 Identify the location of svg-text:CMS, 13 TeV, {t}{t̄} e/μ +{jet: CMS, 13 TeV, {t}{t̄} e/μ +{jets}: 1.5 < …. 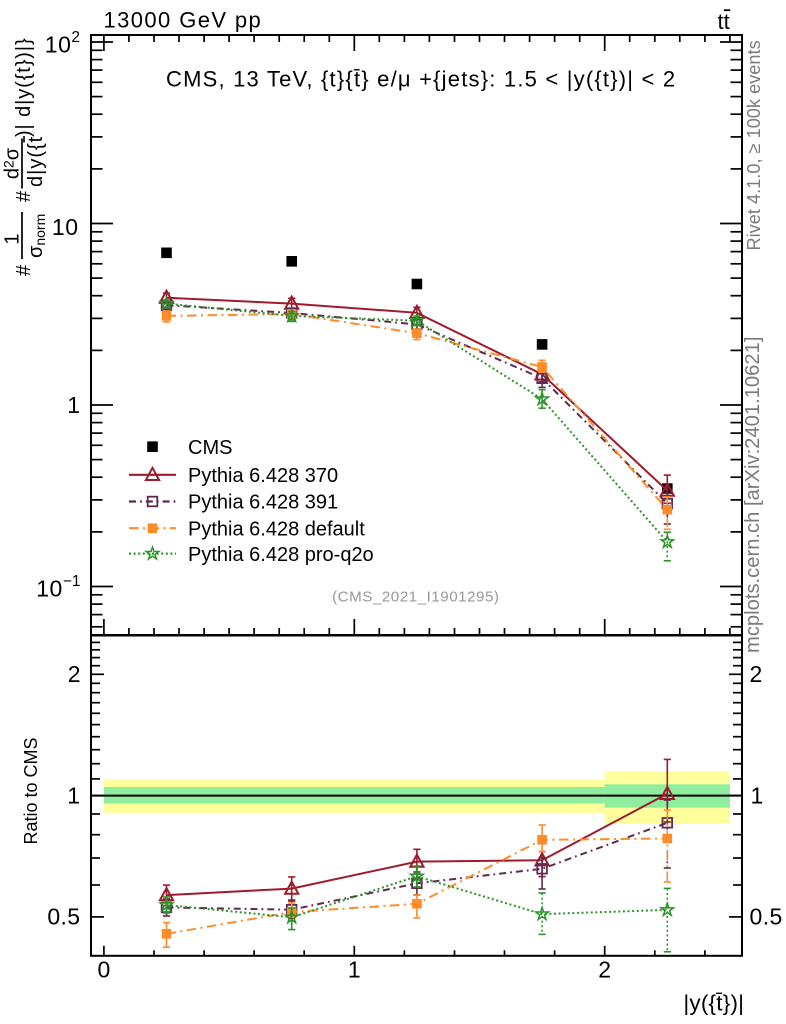
(421, 79).